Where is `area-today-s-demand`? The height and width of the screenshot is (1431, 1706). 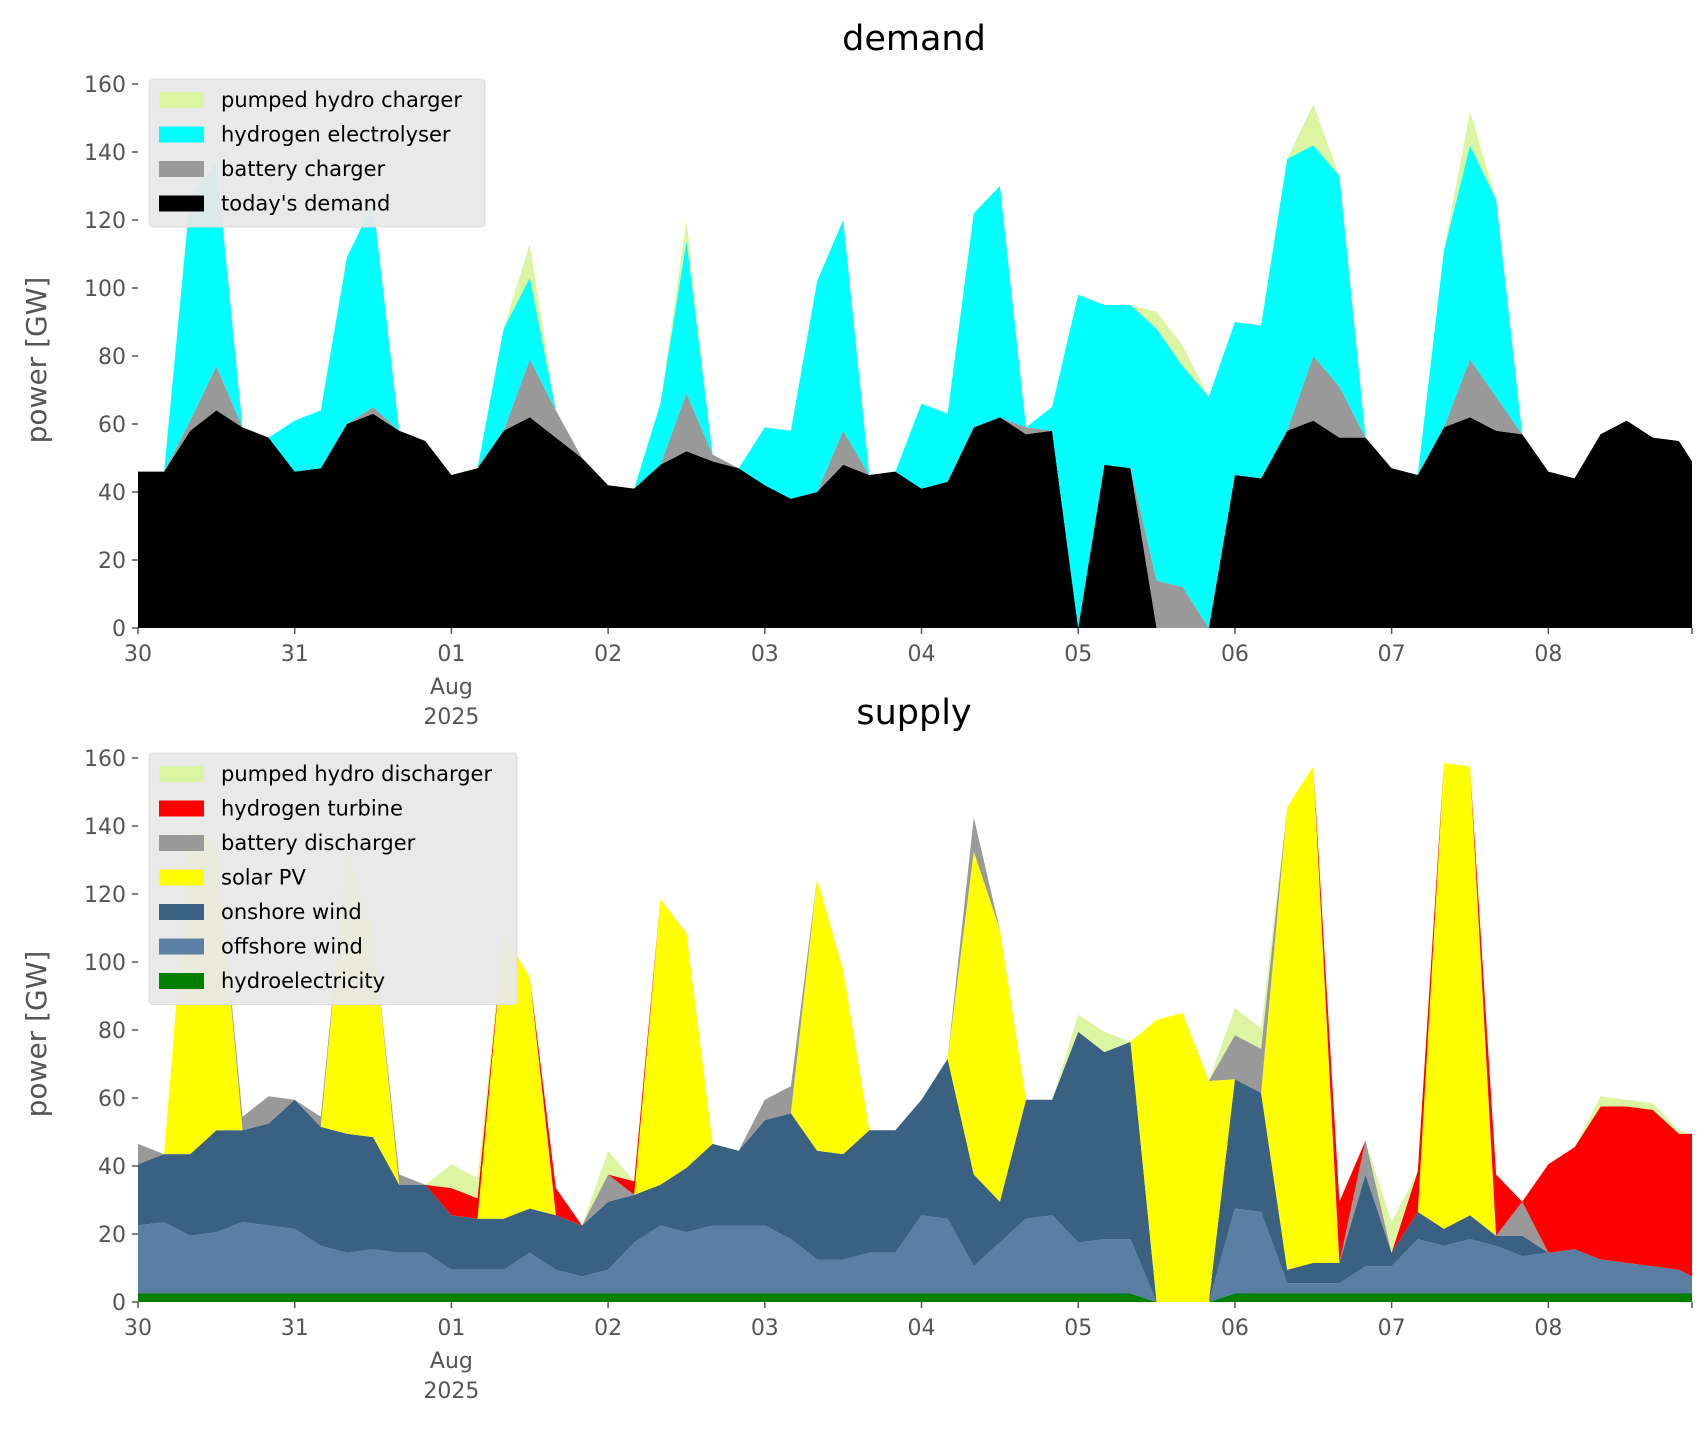
area-today-s-demand is located at coordinates (915, 519).